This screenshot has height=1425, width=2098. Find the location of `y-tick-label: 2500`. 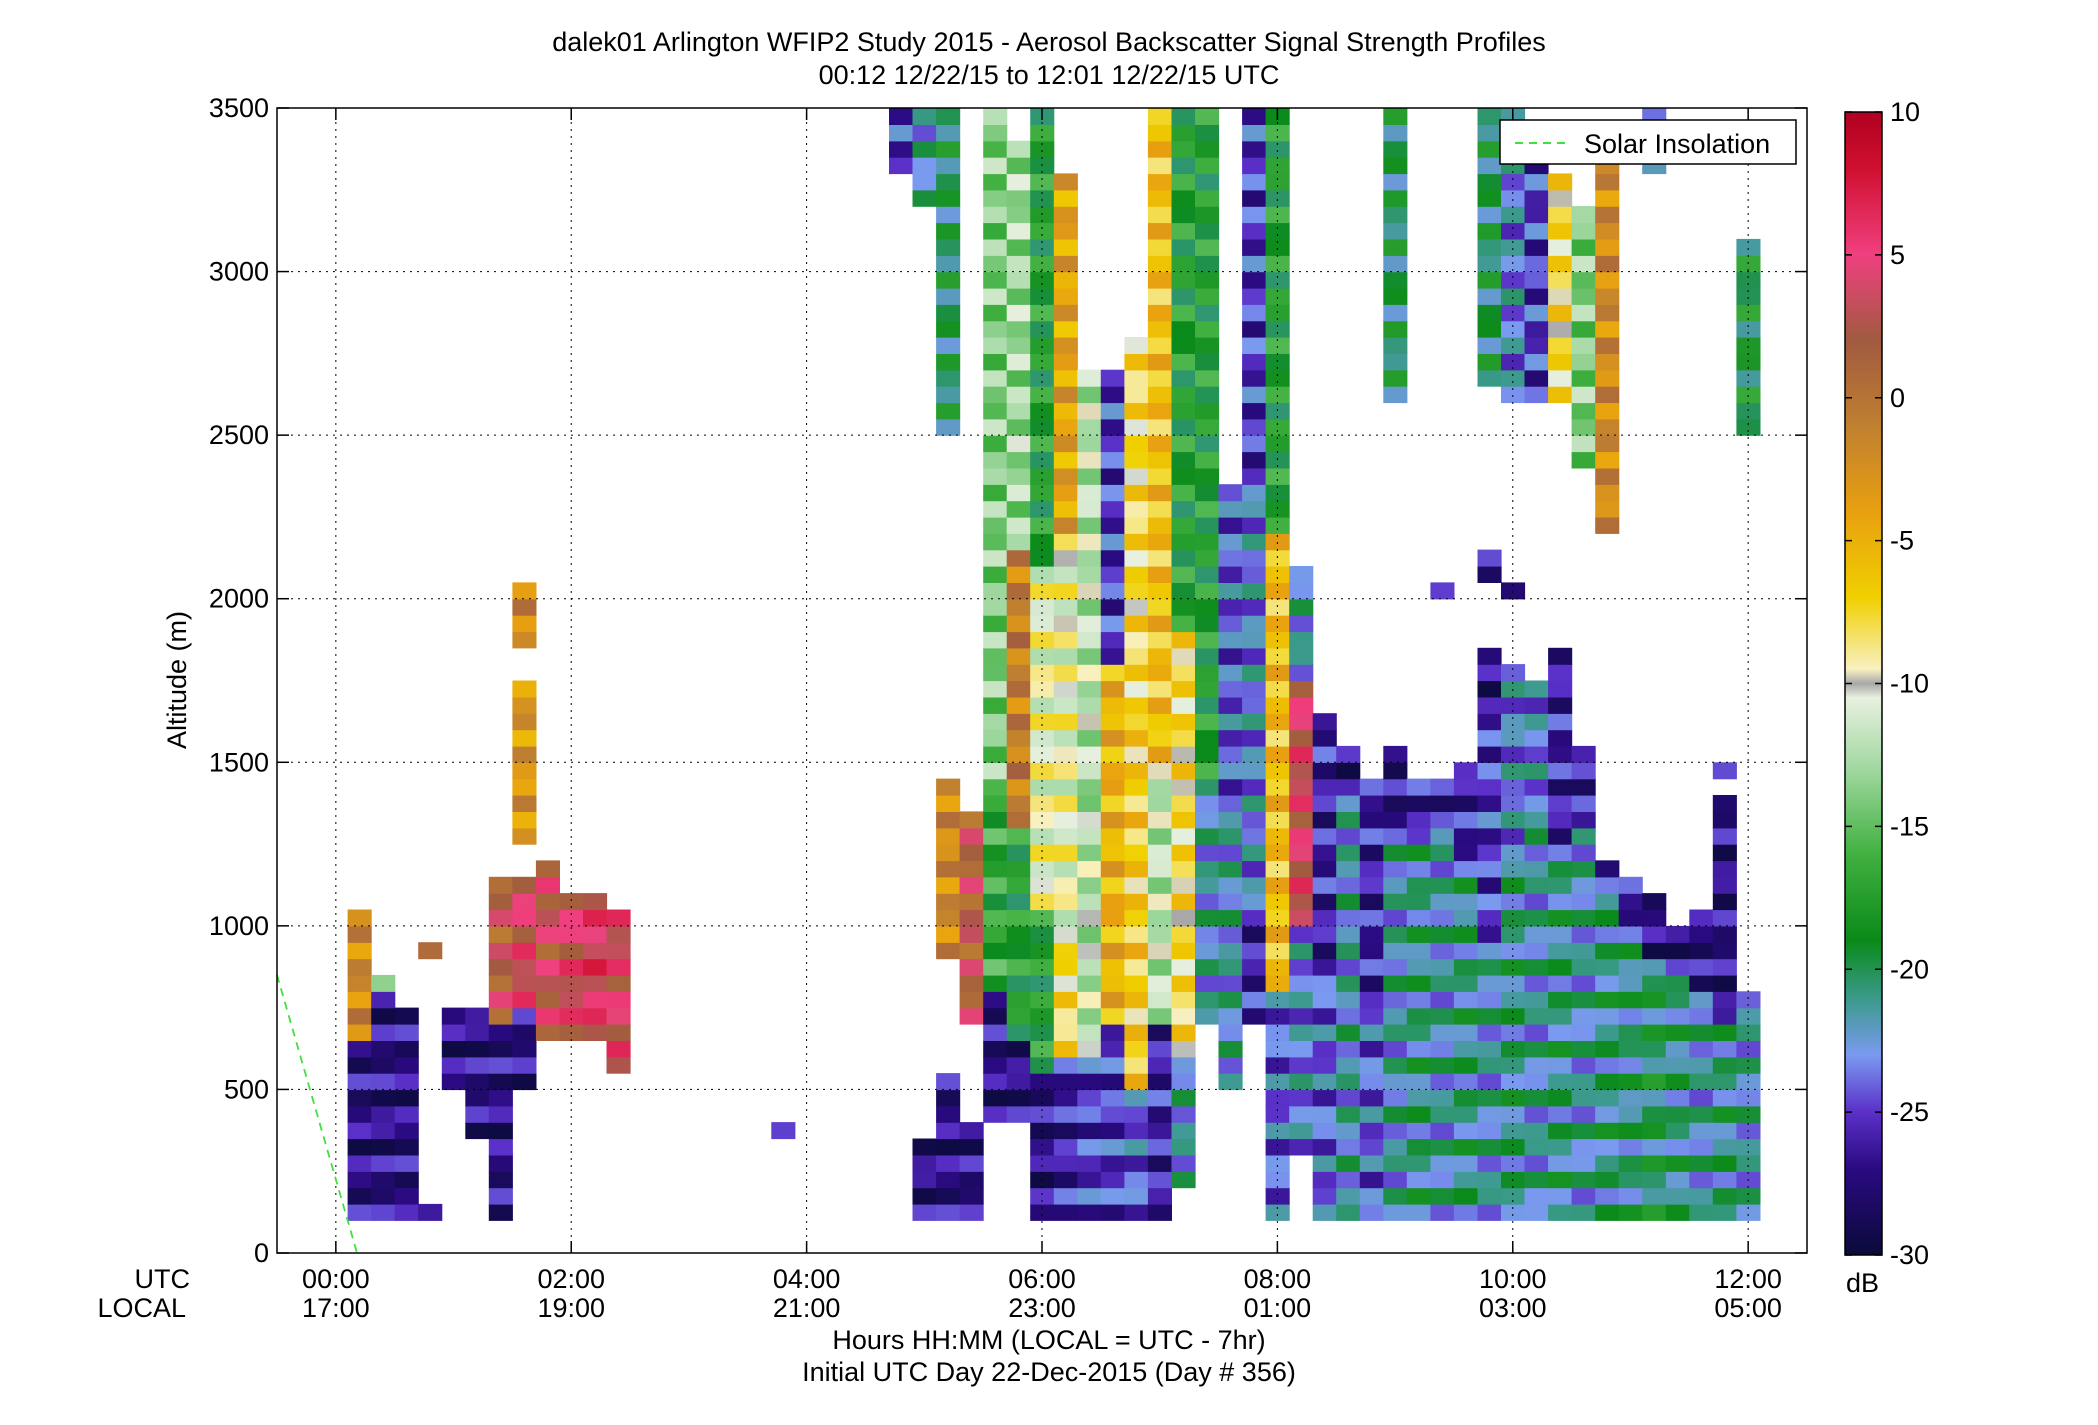

y-tick-label: 2500 is located at coordinates (239, 435).